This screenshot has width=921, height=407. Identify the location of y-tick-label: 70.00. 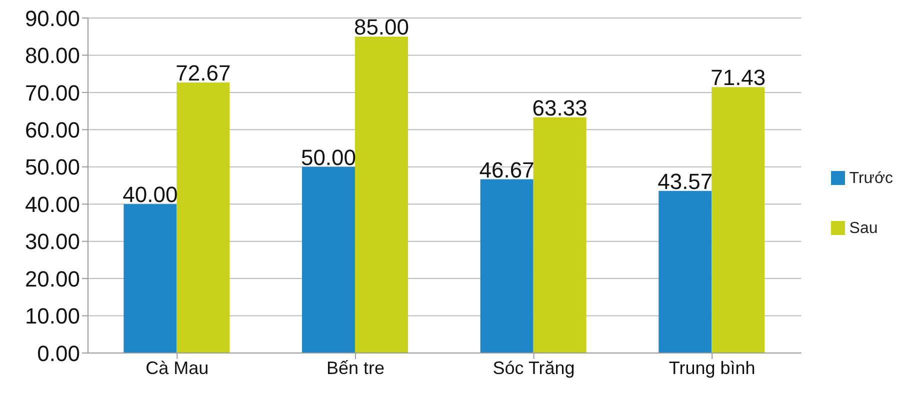
(52, 93).